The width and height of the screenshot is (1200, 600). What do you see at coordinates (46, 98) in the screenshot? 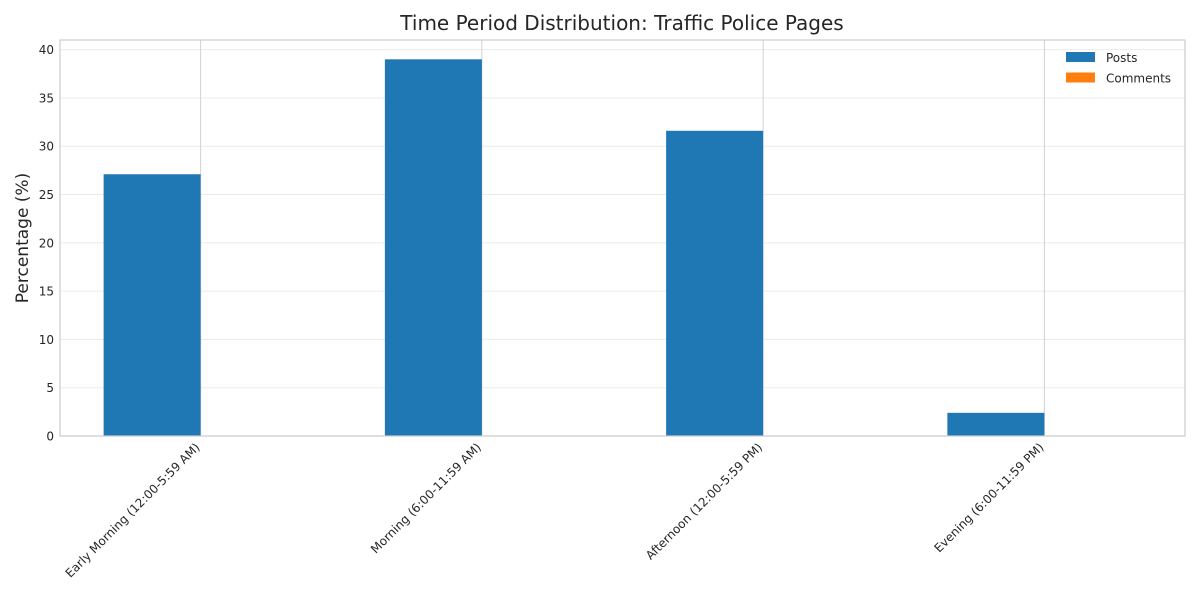
I see `y-tick-label: 35` at bounding box center [46, 98].